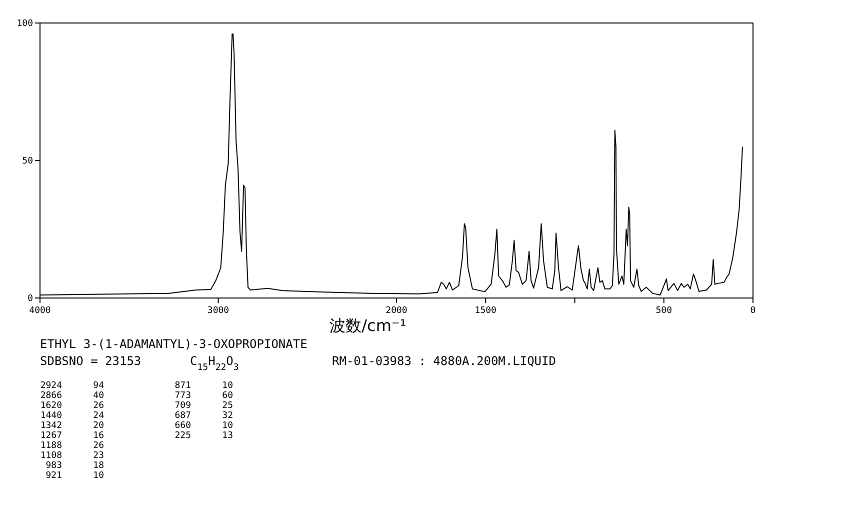 This screenshot has height=510, width=850. Describe the element at coordinates (485, 311) in the screenshot. I see `x-tick-label: 1500` at that location.